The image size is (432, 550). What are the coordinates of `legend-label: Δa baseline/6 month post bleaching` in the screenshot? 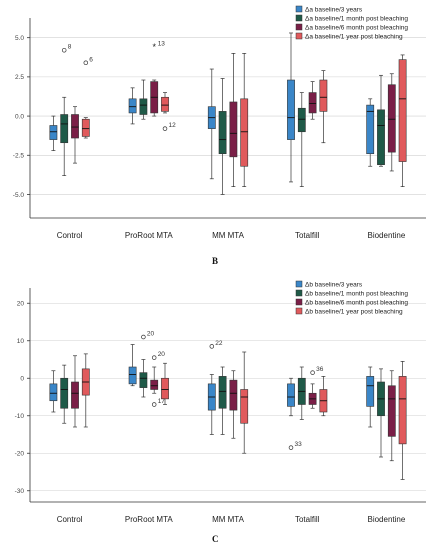 It's located at (356, 27).